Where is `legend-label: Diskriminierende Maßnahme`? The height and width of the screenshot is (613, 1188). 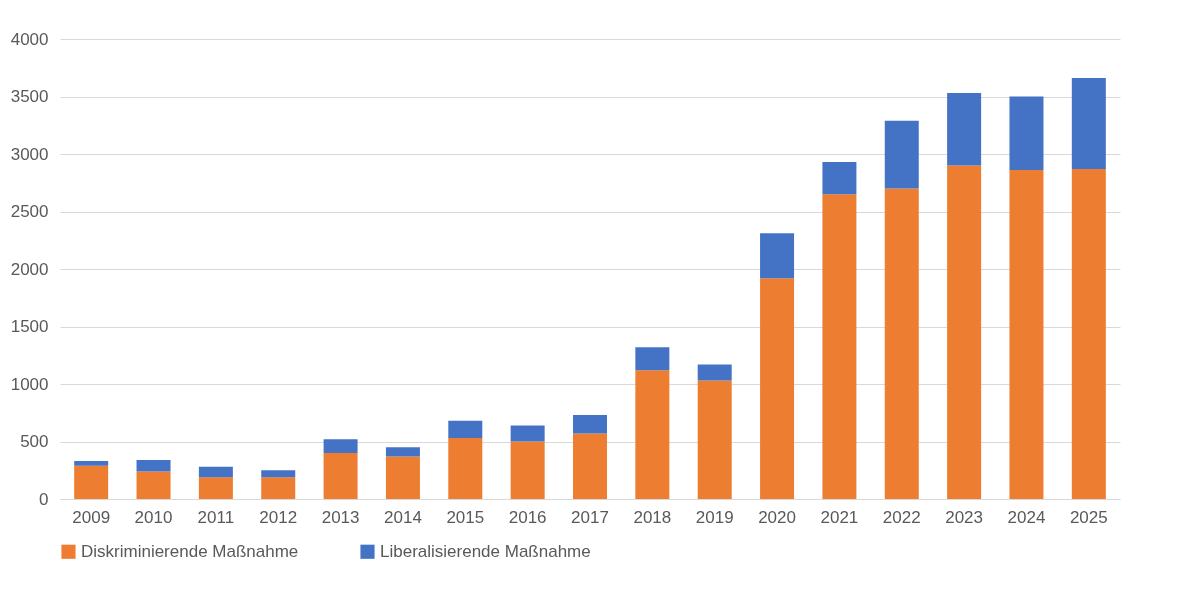
legend-label: Diskriminierende Maßnahme is located at coordinates (190, 551).